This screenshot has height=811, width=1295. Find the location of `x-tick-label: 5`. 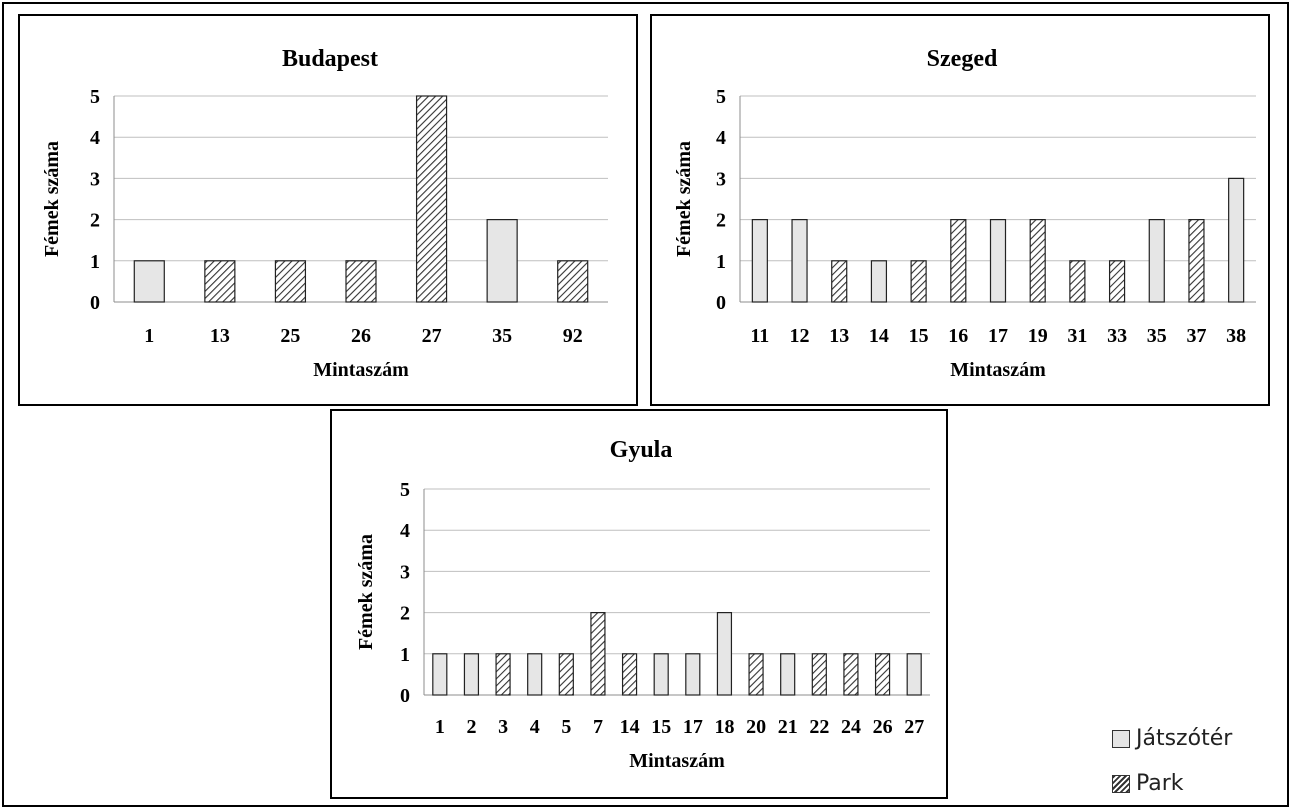

x-tick-label: 5 is located at coordinates (566, 727).